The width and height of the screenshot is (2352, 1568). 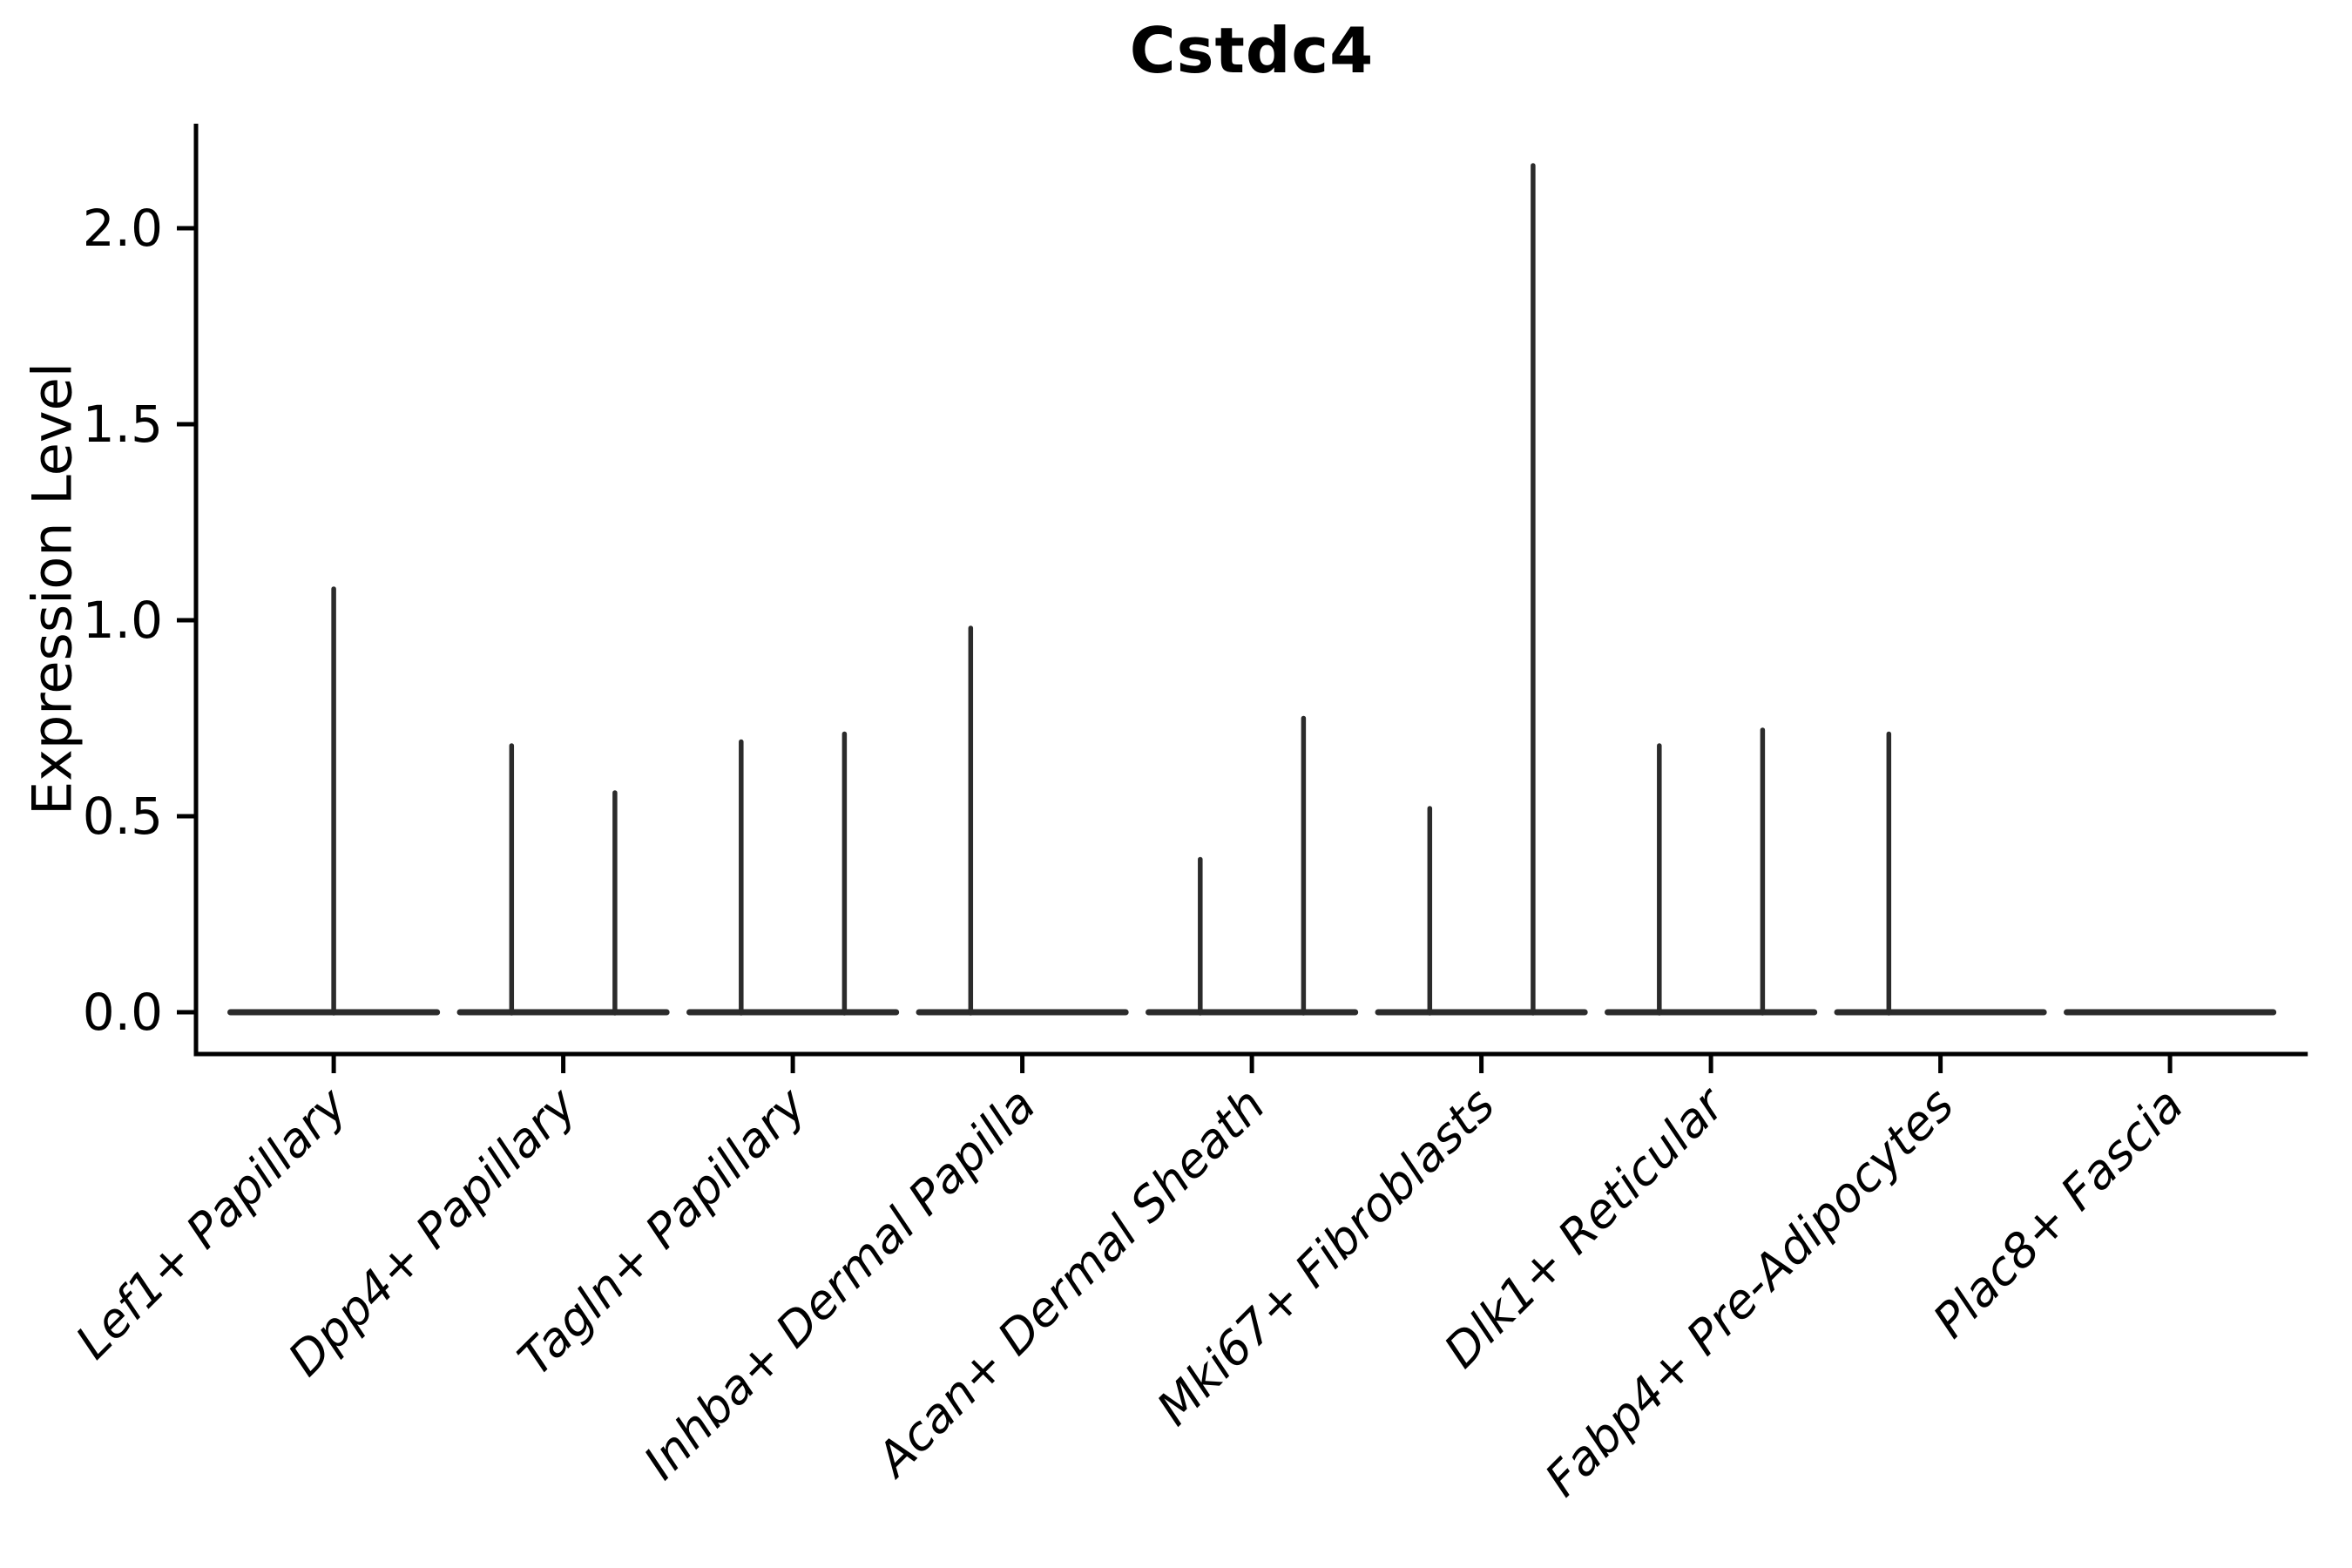 What do you see at coordinates (123, 1013) in the screenshot?
I see `y-tick-label: 0.0` at bounding box center [123, 1013].